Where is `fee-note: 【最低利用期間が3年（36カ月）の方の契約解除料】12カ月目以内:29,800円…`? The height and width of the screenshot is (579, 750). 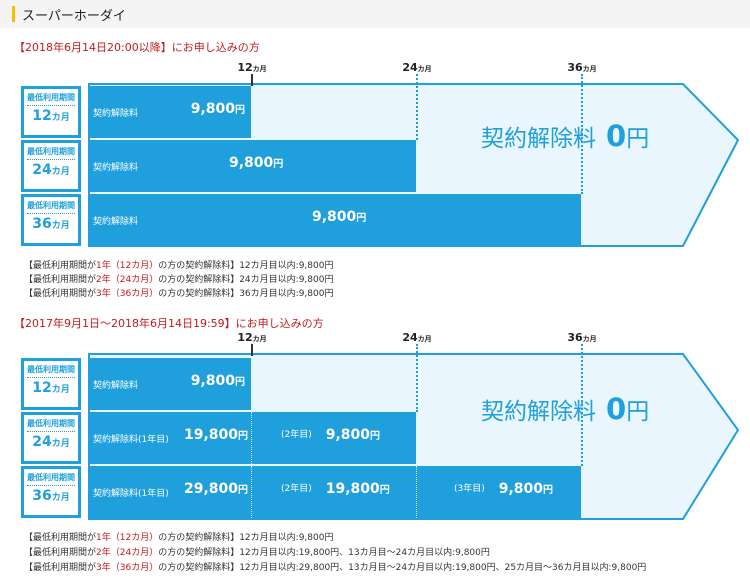 fee-note: 【最低利用期間が3年（36カ月）の方の契約解除料】12カ月目以内:29,800円… is located at coordinates (335, 568).